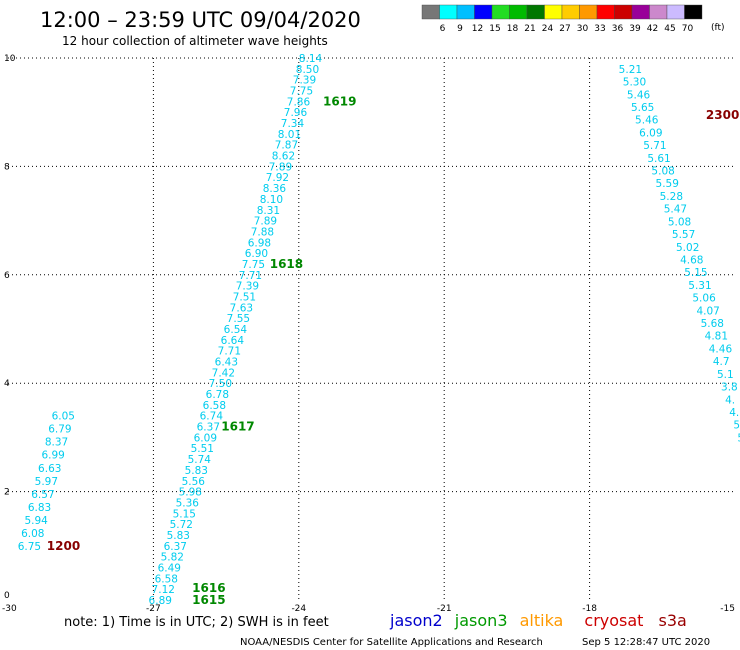 This screenshot has height=650, width=740. I want to click on legend-entry-jason3: jason3, so click(481, 620).